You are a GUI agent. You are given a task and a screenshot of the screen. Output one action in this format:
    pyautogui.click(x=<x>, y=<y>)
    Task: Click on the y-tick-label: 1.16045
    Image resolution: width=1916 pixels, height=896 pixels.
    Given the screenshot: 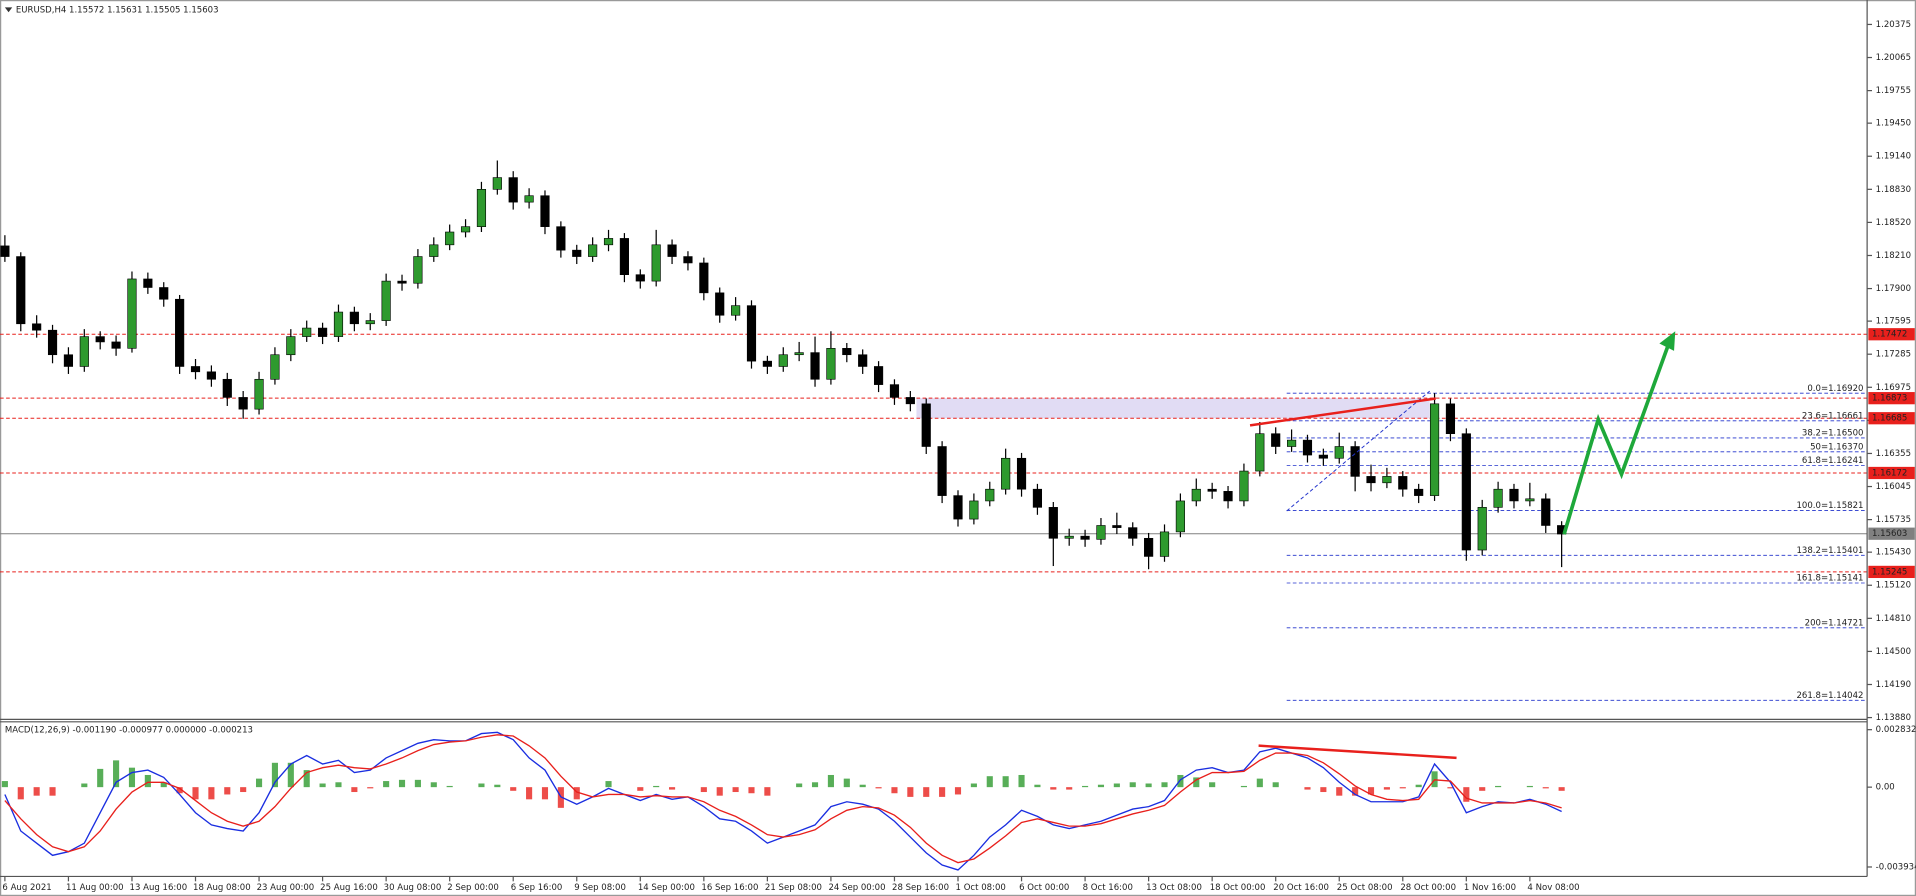 What is the action you would take?
    pyautogui.click(x=1893, y=487)
    